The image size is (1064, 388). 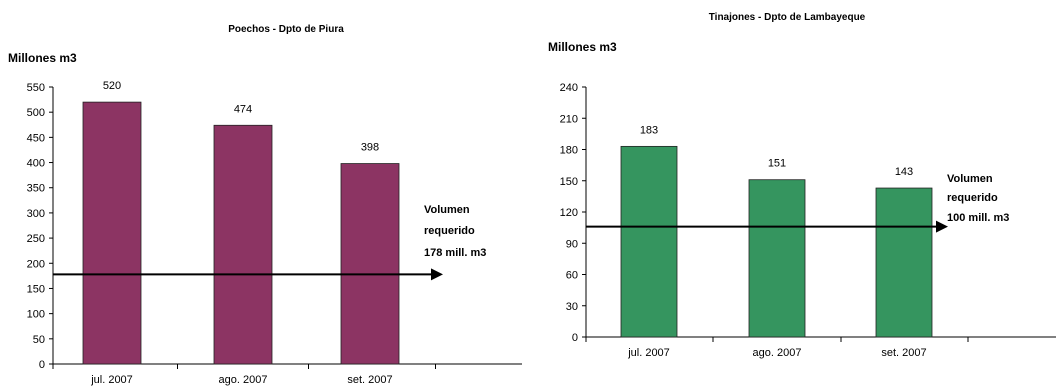 I want to click on y-tick-label: 100, so click(x=36, y=315).